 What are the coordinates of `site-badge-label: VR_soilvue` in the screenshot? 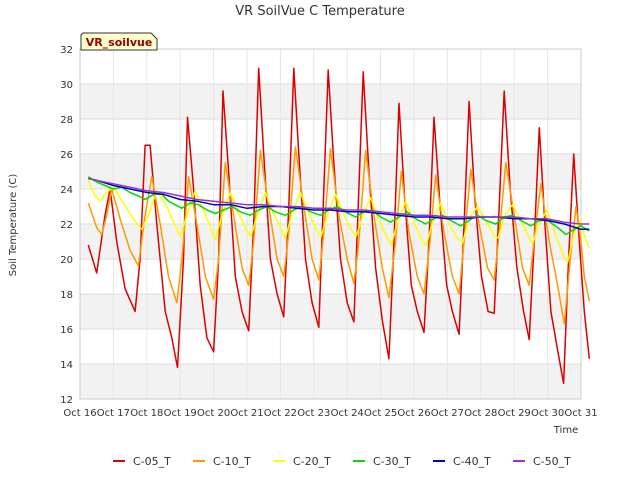 It's located at (119, 42).